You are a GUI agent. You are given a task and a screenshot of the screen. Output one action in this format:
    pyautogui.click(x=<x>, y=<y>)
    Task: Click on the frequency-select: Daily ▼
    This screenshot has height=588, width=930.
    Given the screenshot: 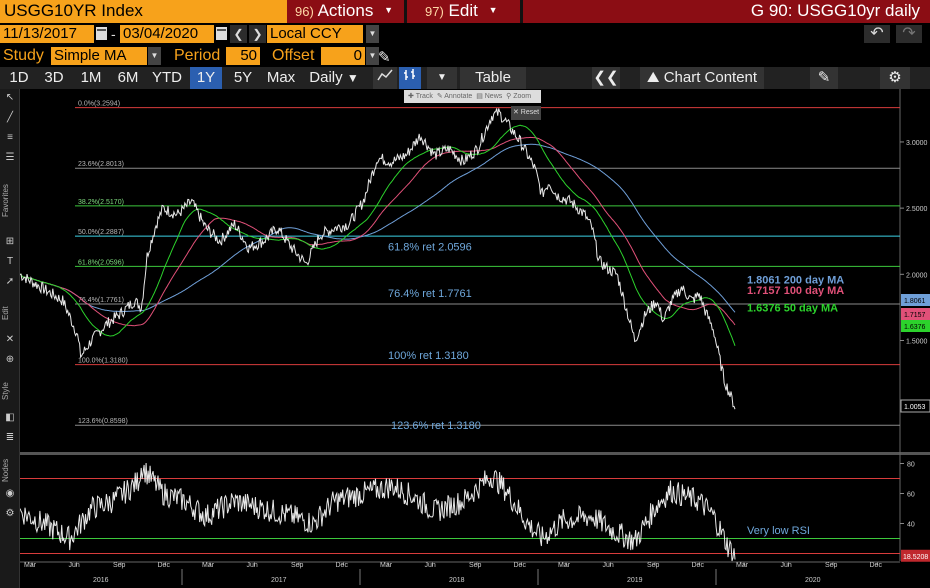 What is the action you would take?
    pyautogui.click(x=334, y=78)
    